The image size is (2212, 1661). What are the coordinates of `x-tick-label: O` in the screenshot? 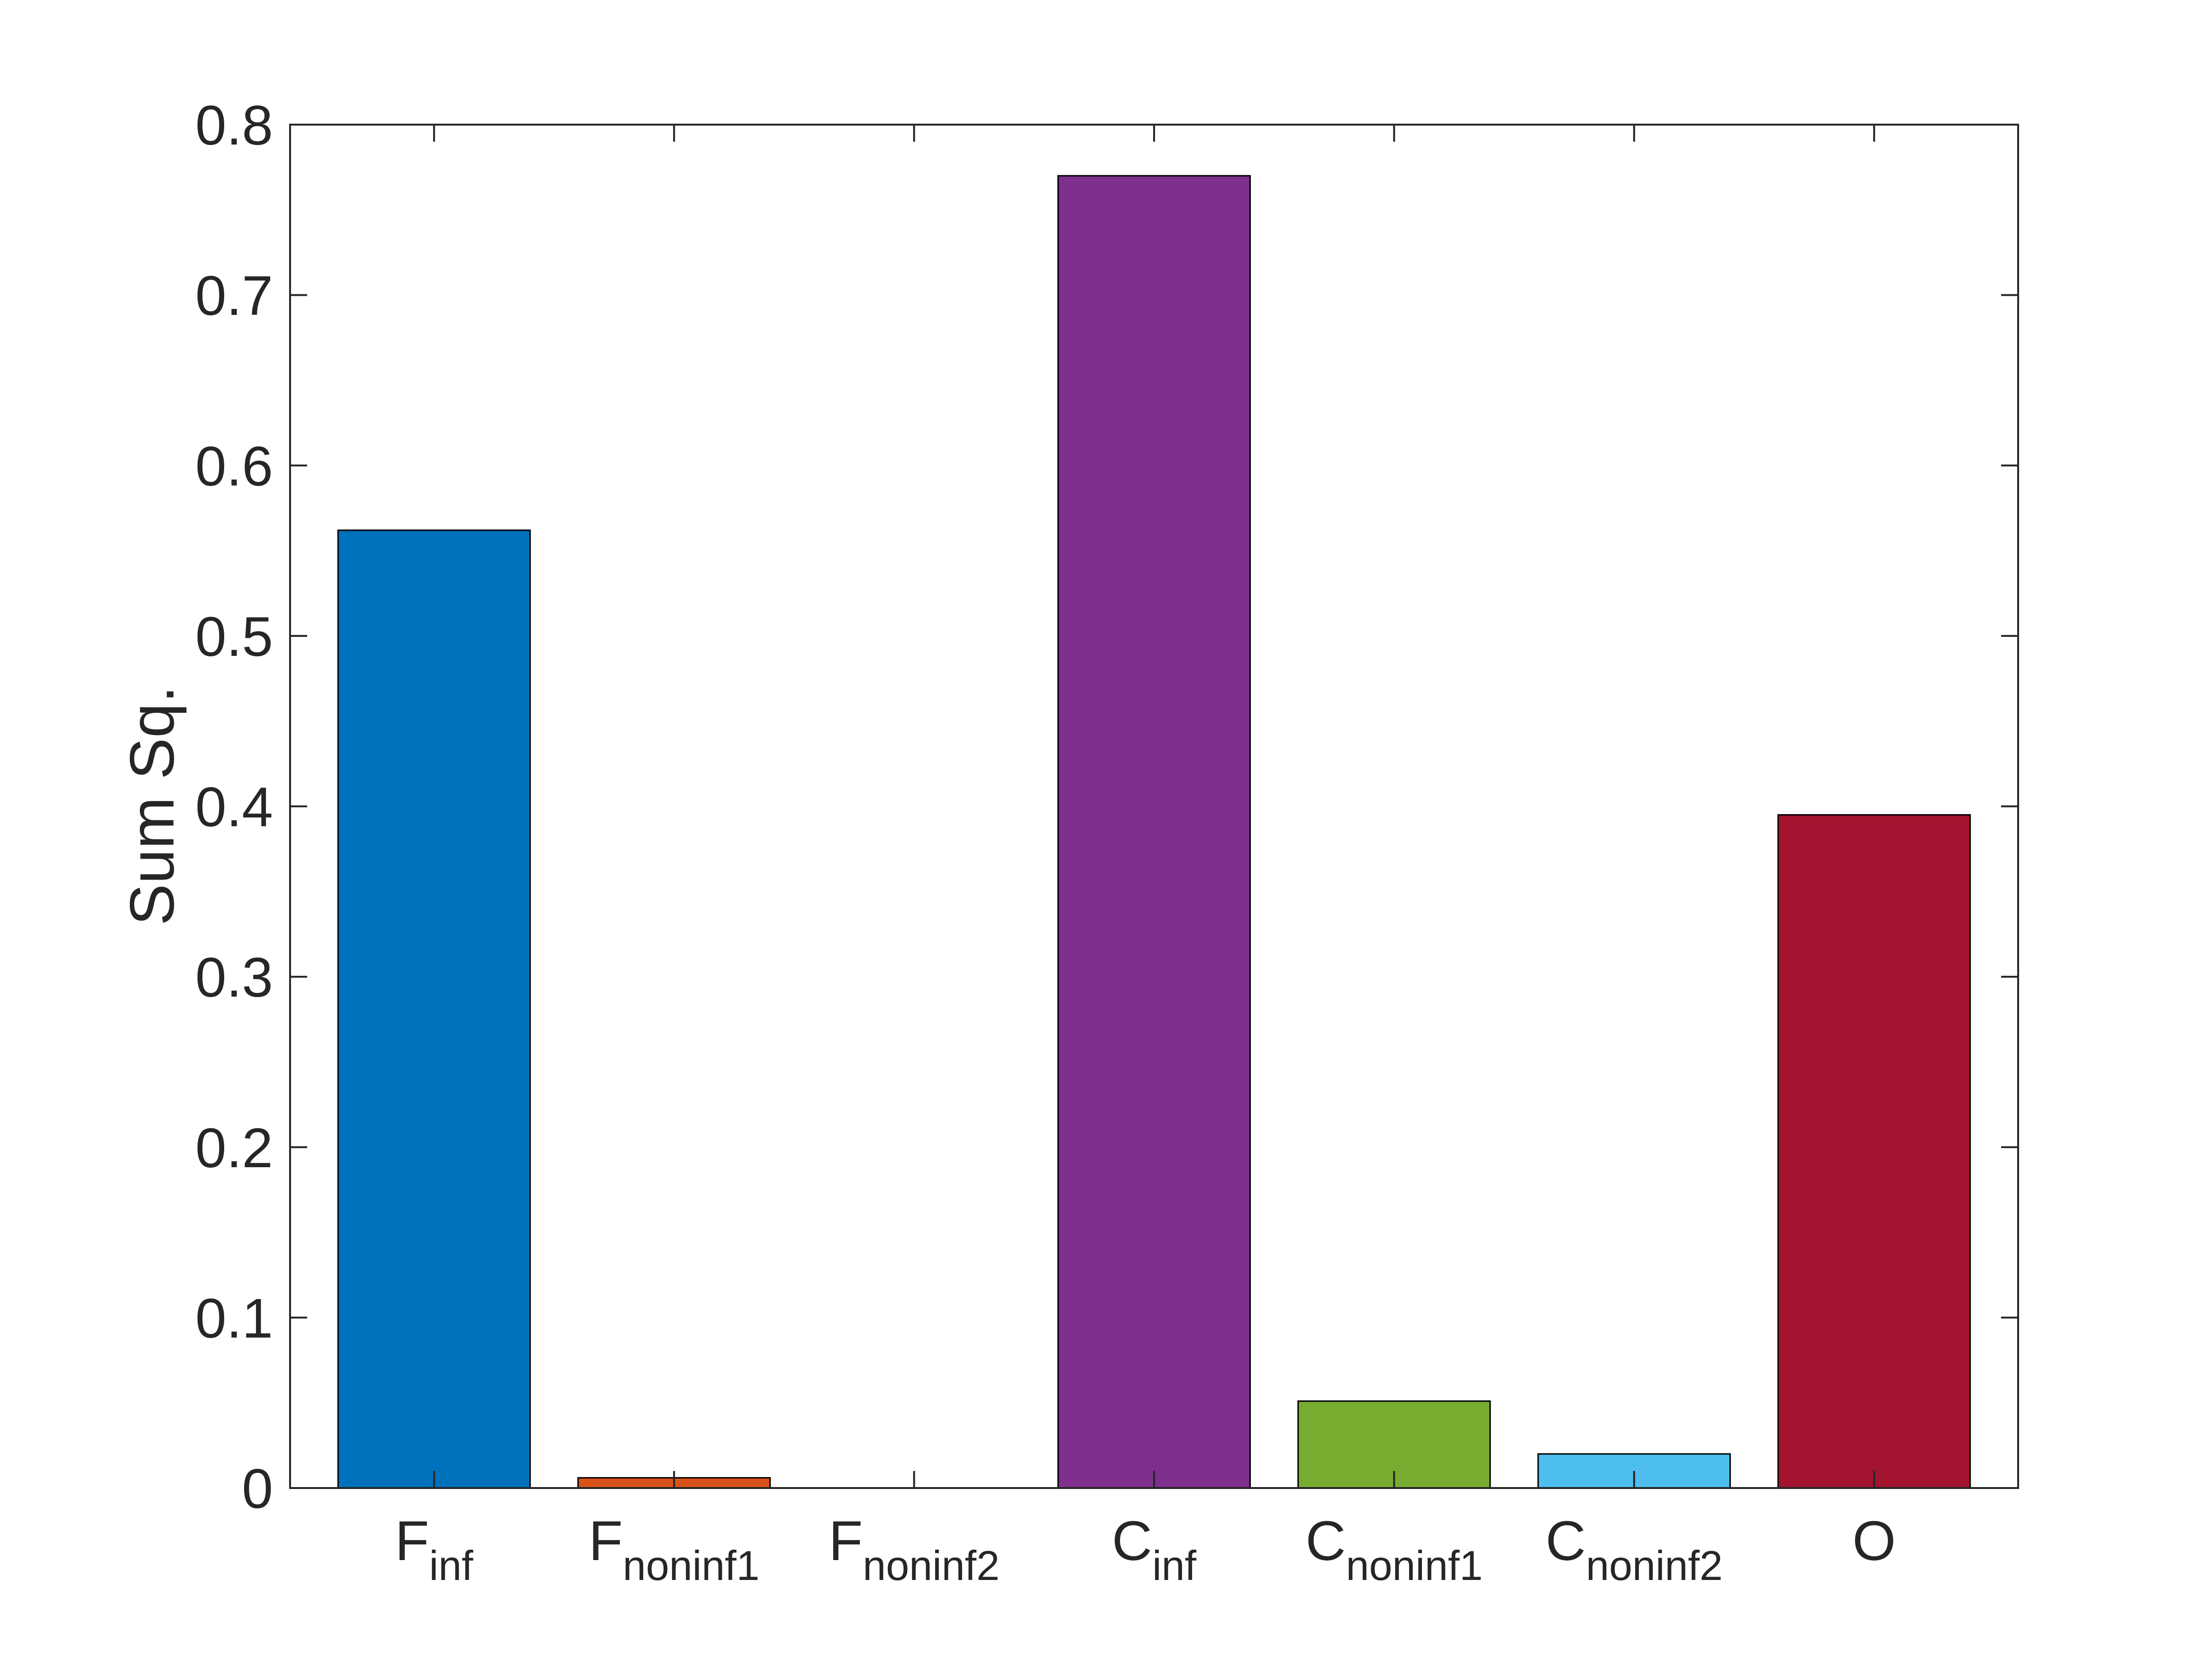 It's located at (1874, 1541).